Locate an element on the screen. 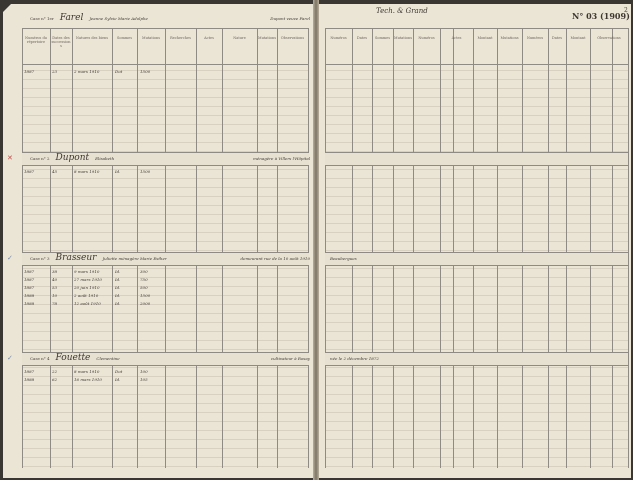 The image size is (633, 480). entry-cell: 38 is located at coordinates (55, 271).